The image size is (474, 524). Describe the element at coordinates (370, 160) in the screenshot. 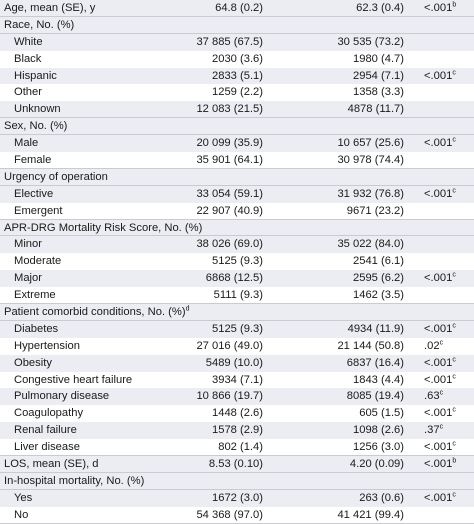

I see `cell-group-2: 30 978 (74.4)` at that location.